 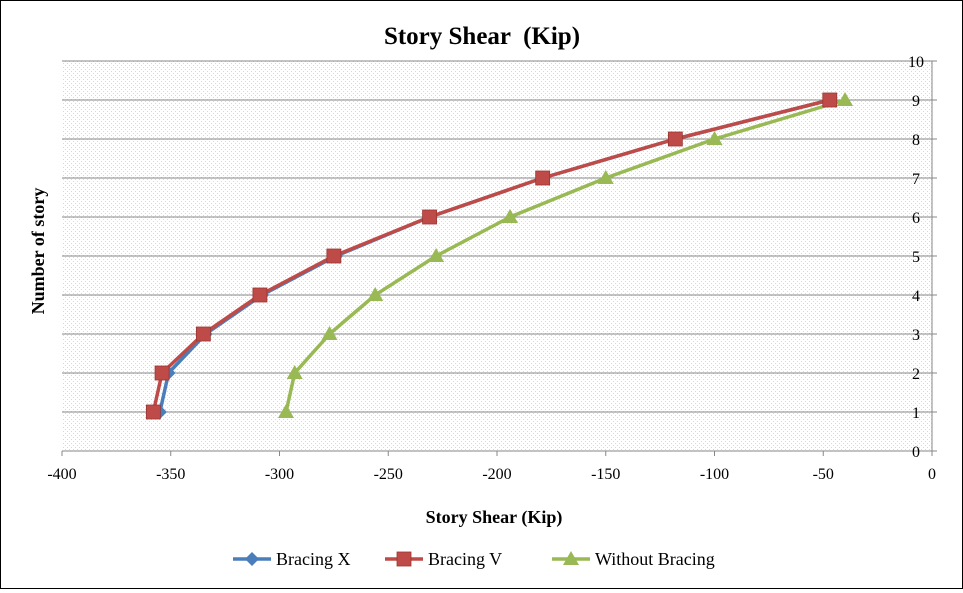 I want to click on x-tick-label: 0, so click(x=932, y=474).